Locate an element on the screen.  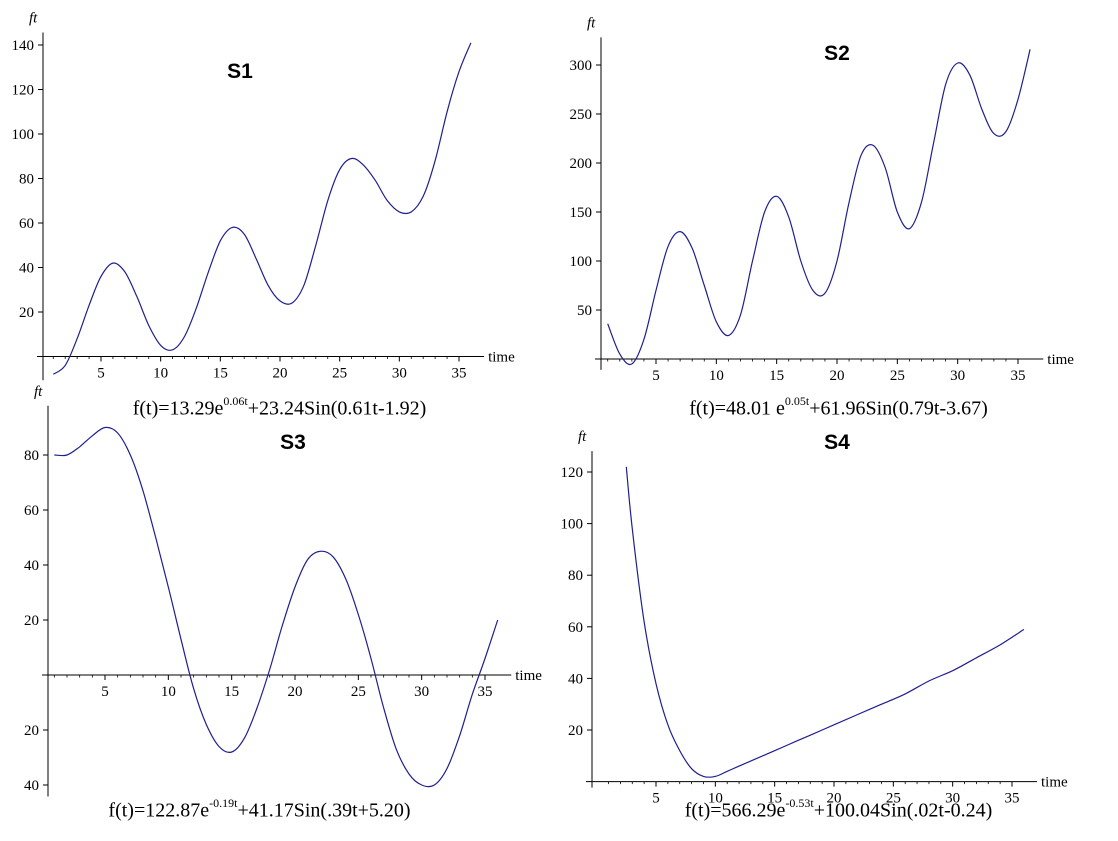
formula-exponent: -0.53t is located at coordinates (799, 803).